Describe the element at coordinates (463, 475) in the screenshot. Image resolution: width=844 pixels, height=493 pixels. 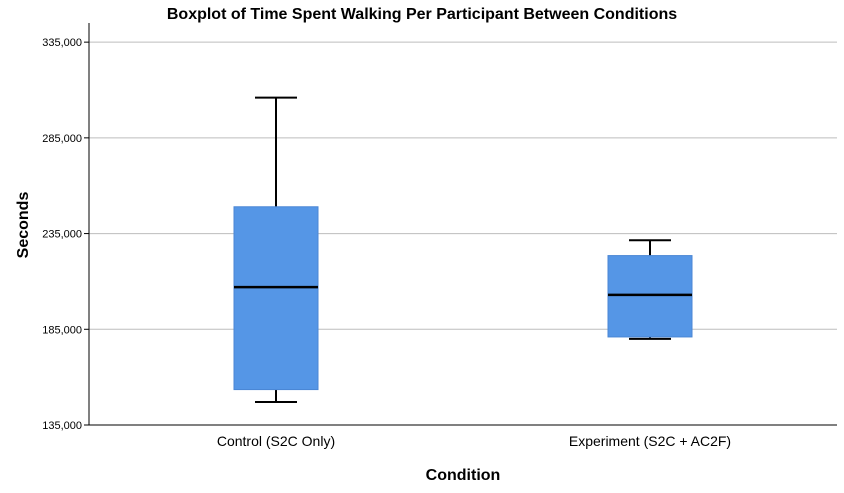
I see `x-axis-label: Condition` at that location.